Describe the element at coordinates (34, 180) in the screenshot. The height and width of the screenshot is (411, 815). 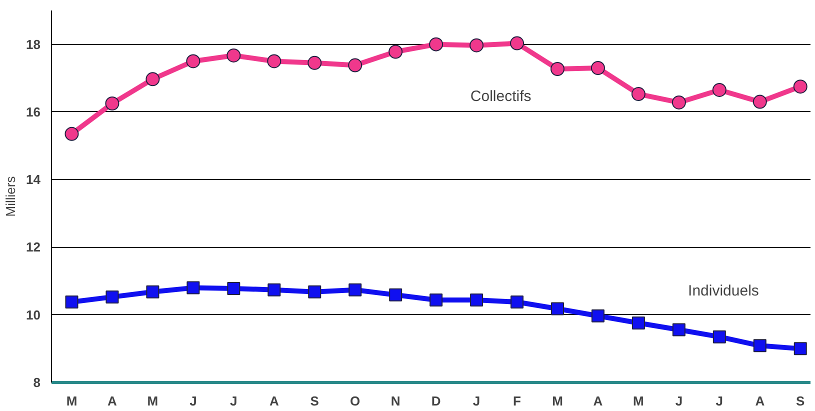
I see `y-tick-label: 14` at that location.